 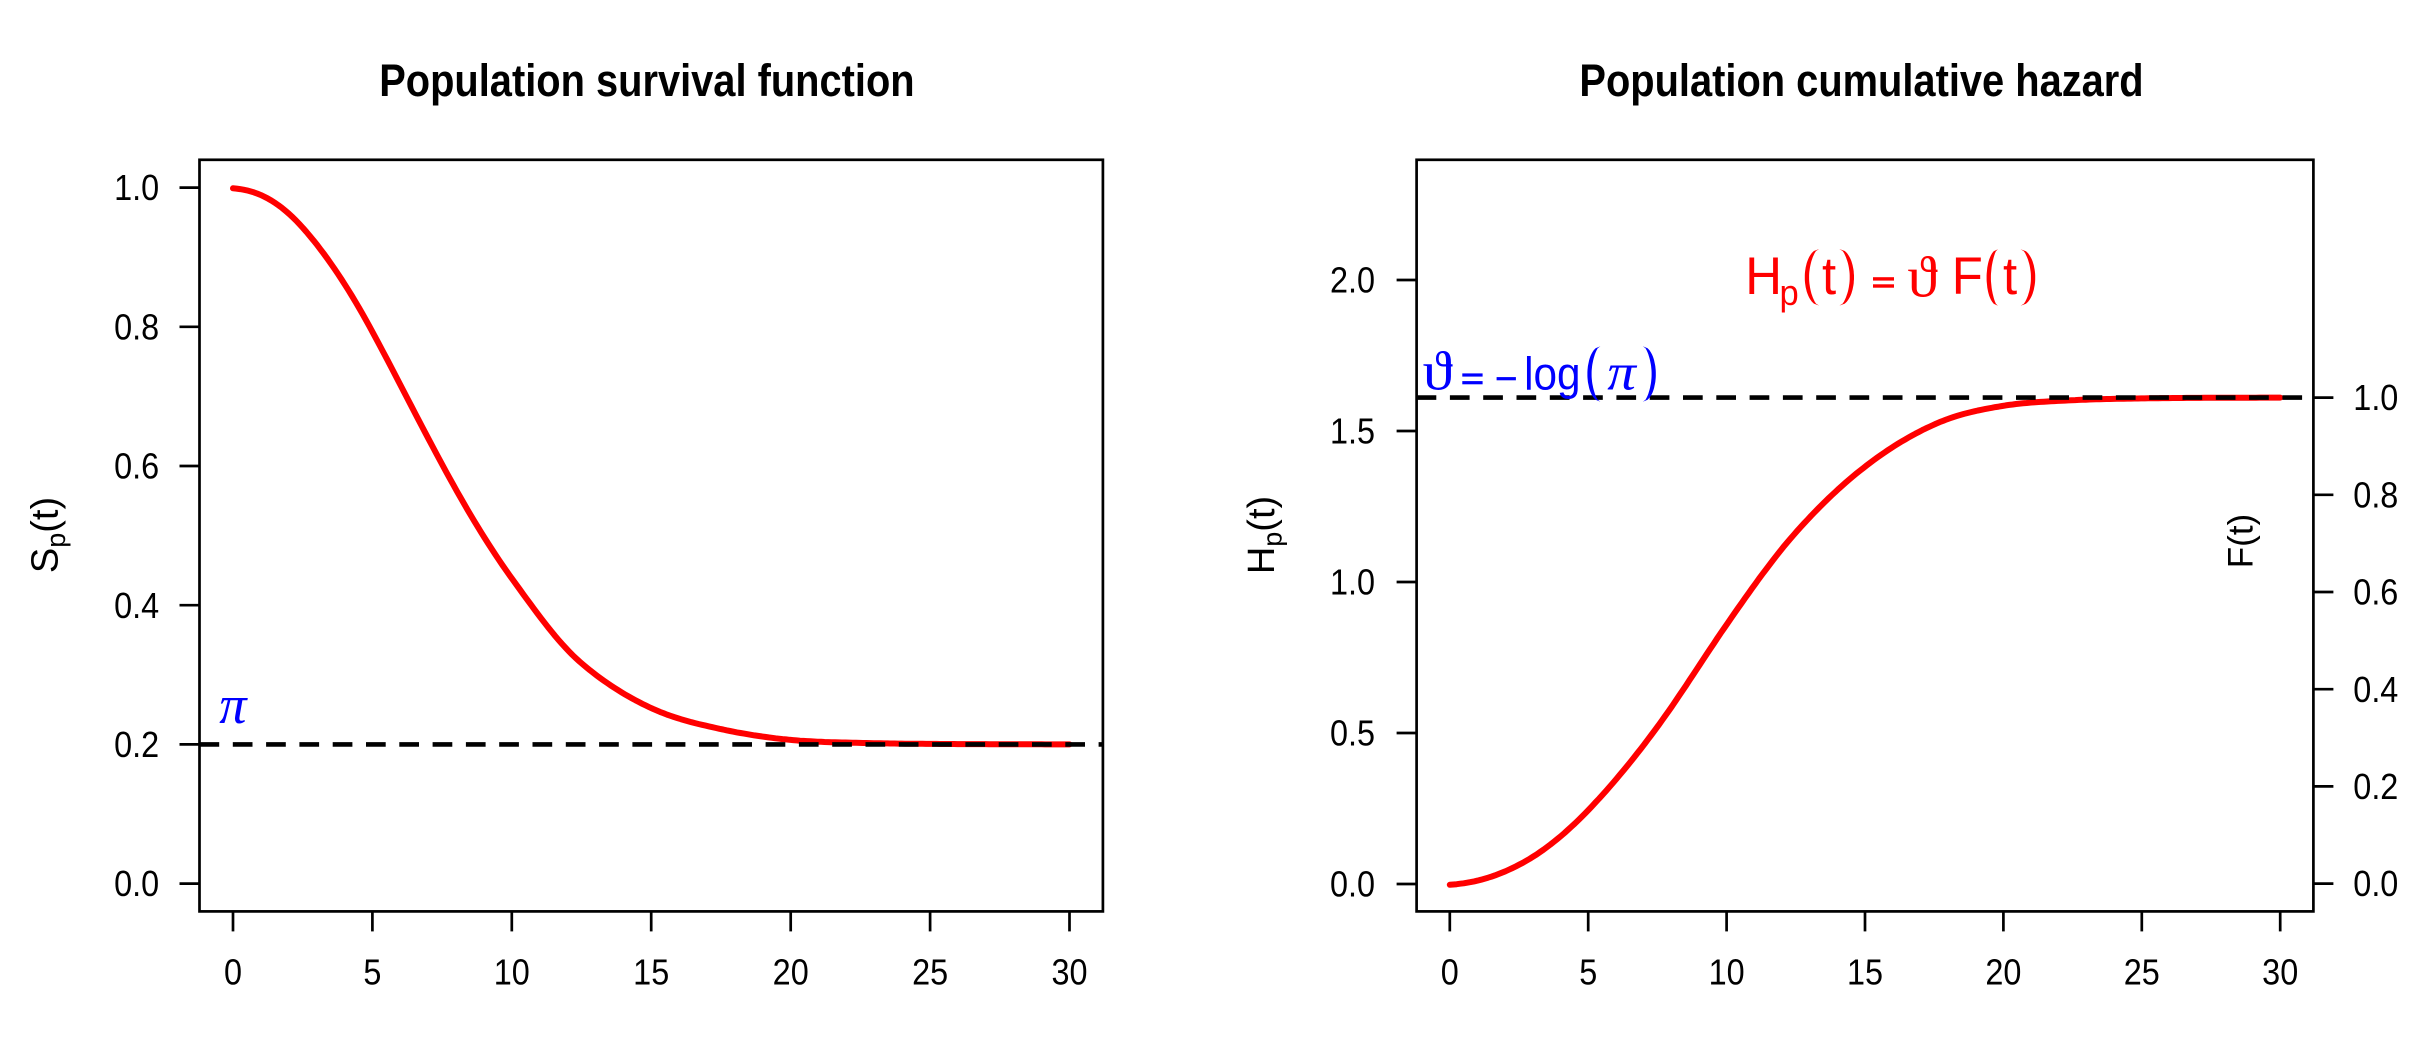 I want to click on svg-text: 2.0, so click(x=1352, y=281).